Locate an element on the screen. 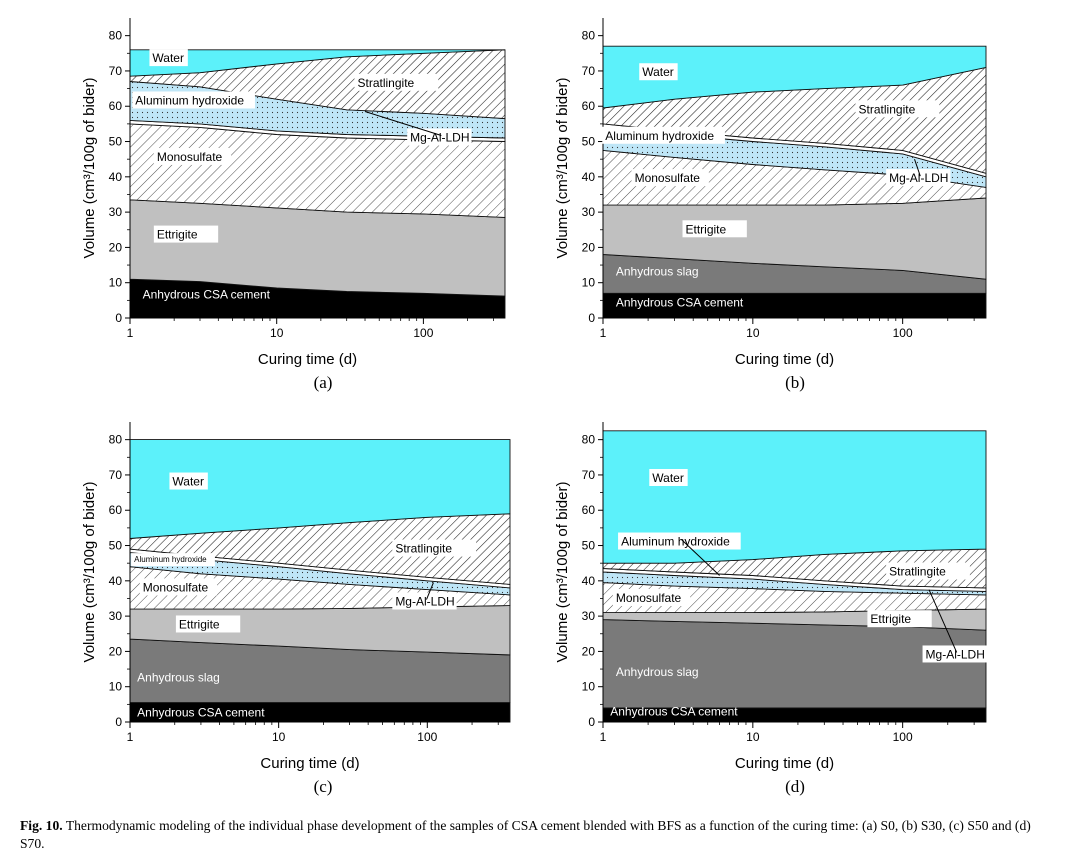 The image size is (1066, 856). phase-label: Anhydrous slag is located at coordinates (657, 272).